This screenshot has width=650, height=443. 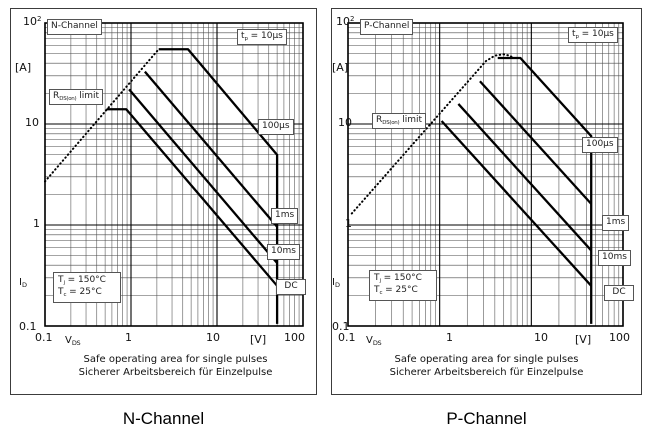 I want to click on figure-title-n-channel: N-Channel, so click(x=163, y=418).